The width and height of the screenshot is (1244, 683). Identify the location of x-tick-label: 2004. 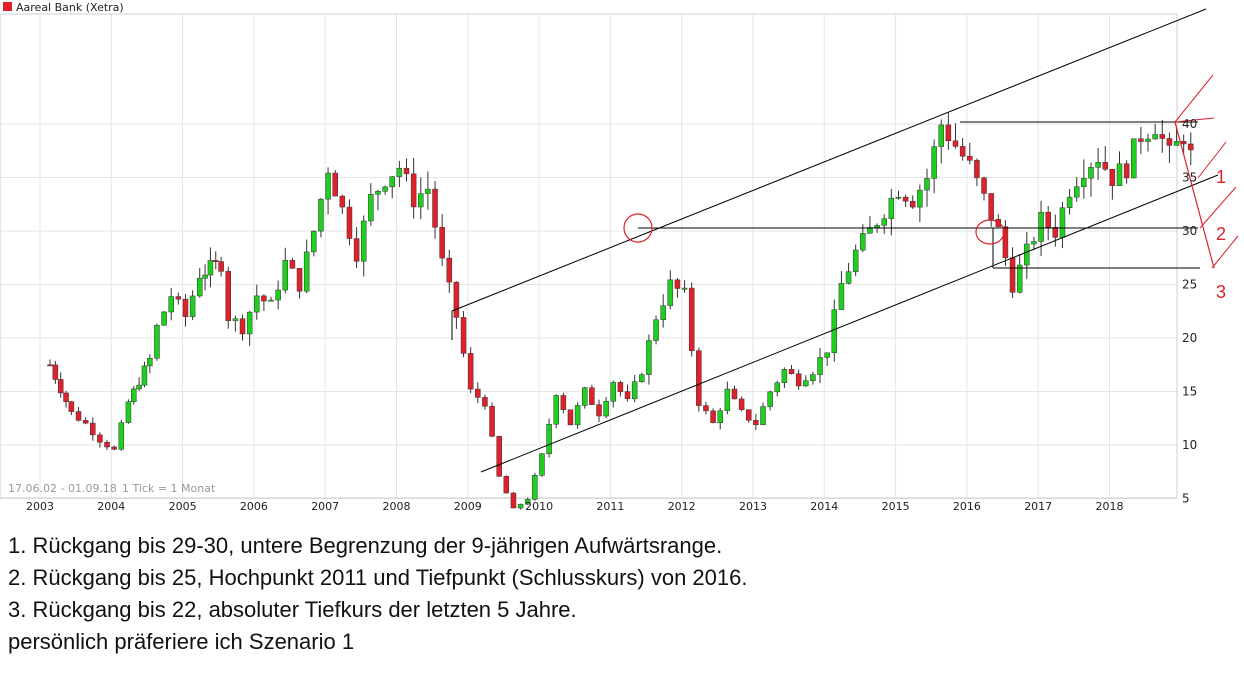
(111, 506).